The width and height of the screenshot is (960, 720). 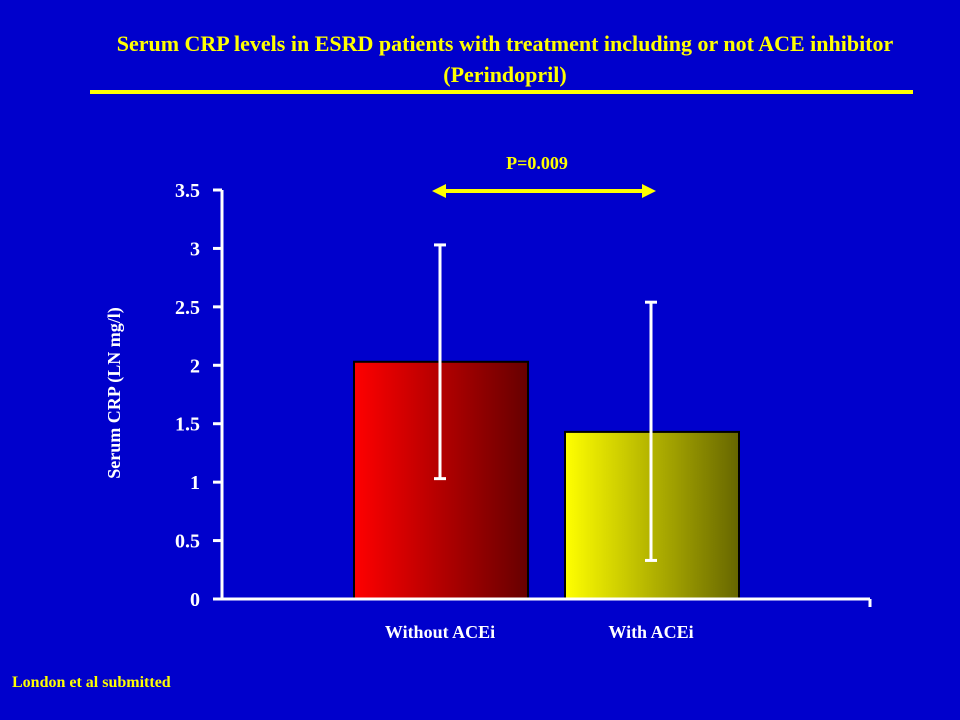 I want to click on y-tick-label: 0.5, so click(x=187, y=542).